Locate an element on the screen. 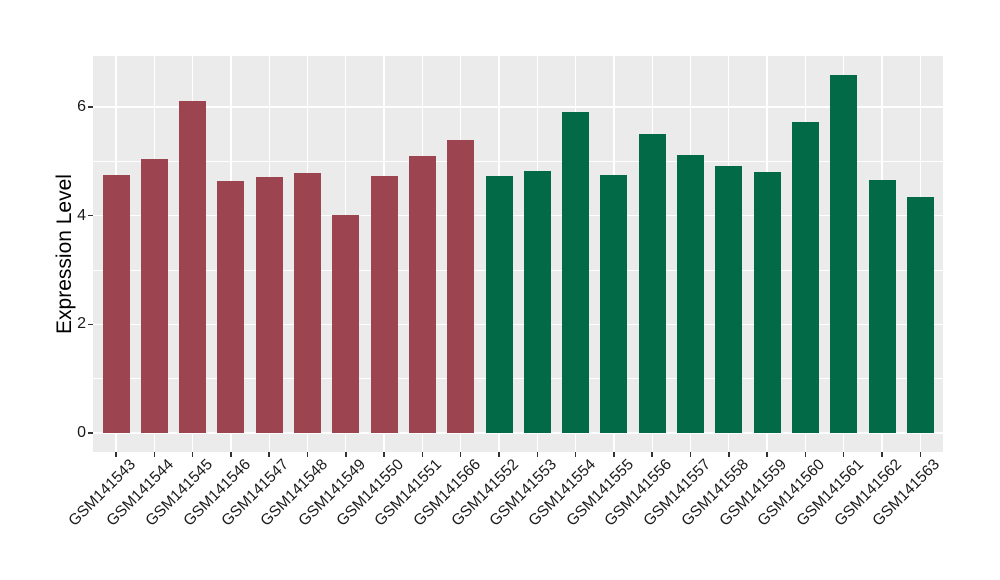  bar-GSM141551 is located at coordinates (422, 294).